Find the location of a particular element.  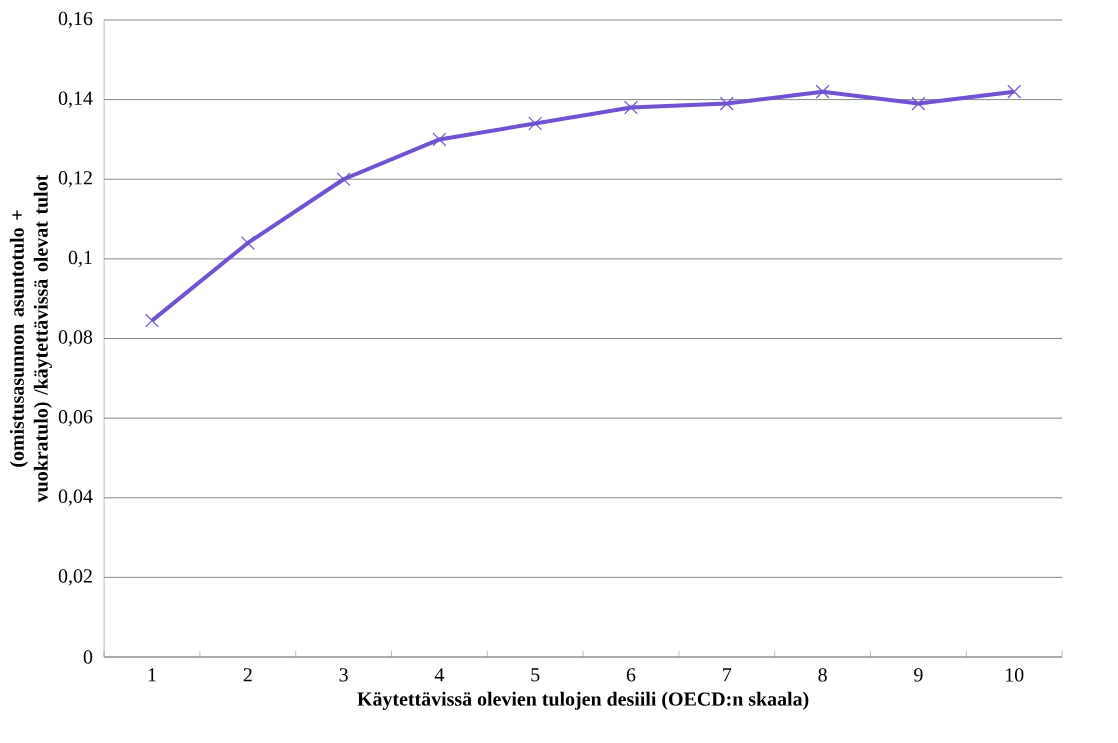

x-tick-label: 9 is located at coordinates (918, 675).